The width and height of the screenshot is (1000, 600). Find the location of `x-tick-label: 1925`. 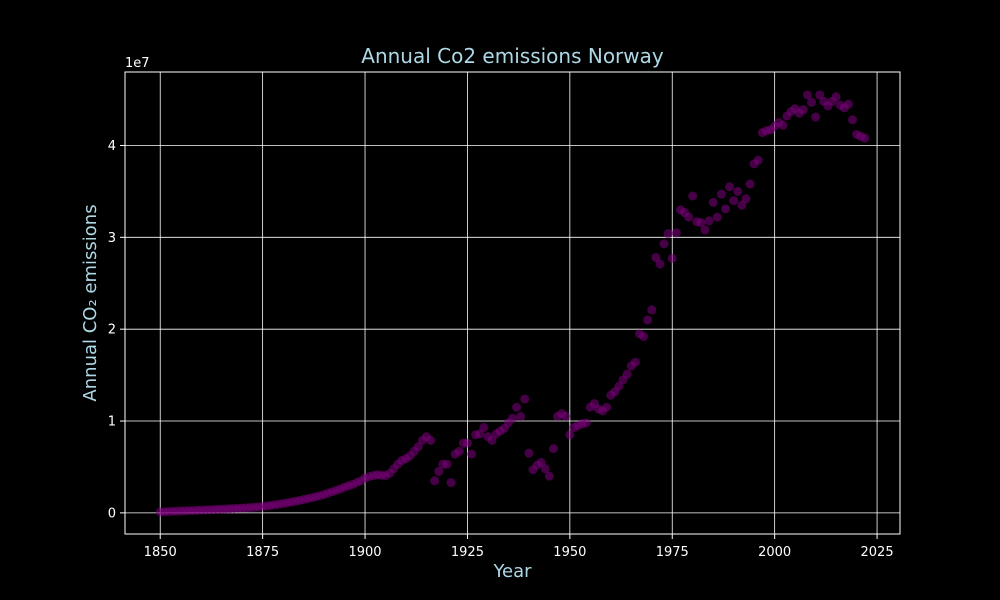

x-tick-label: 1925 is located at coordinates (467, 552).